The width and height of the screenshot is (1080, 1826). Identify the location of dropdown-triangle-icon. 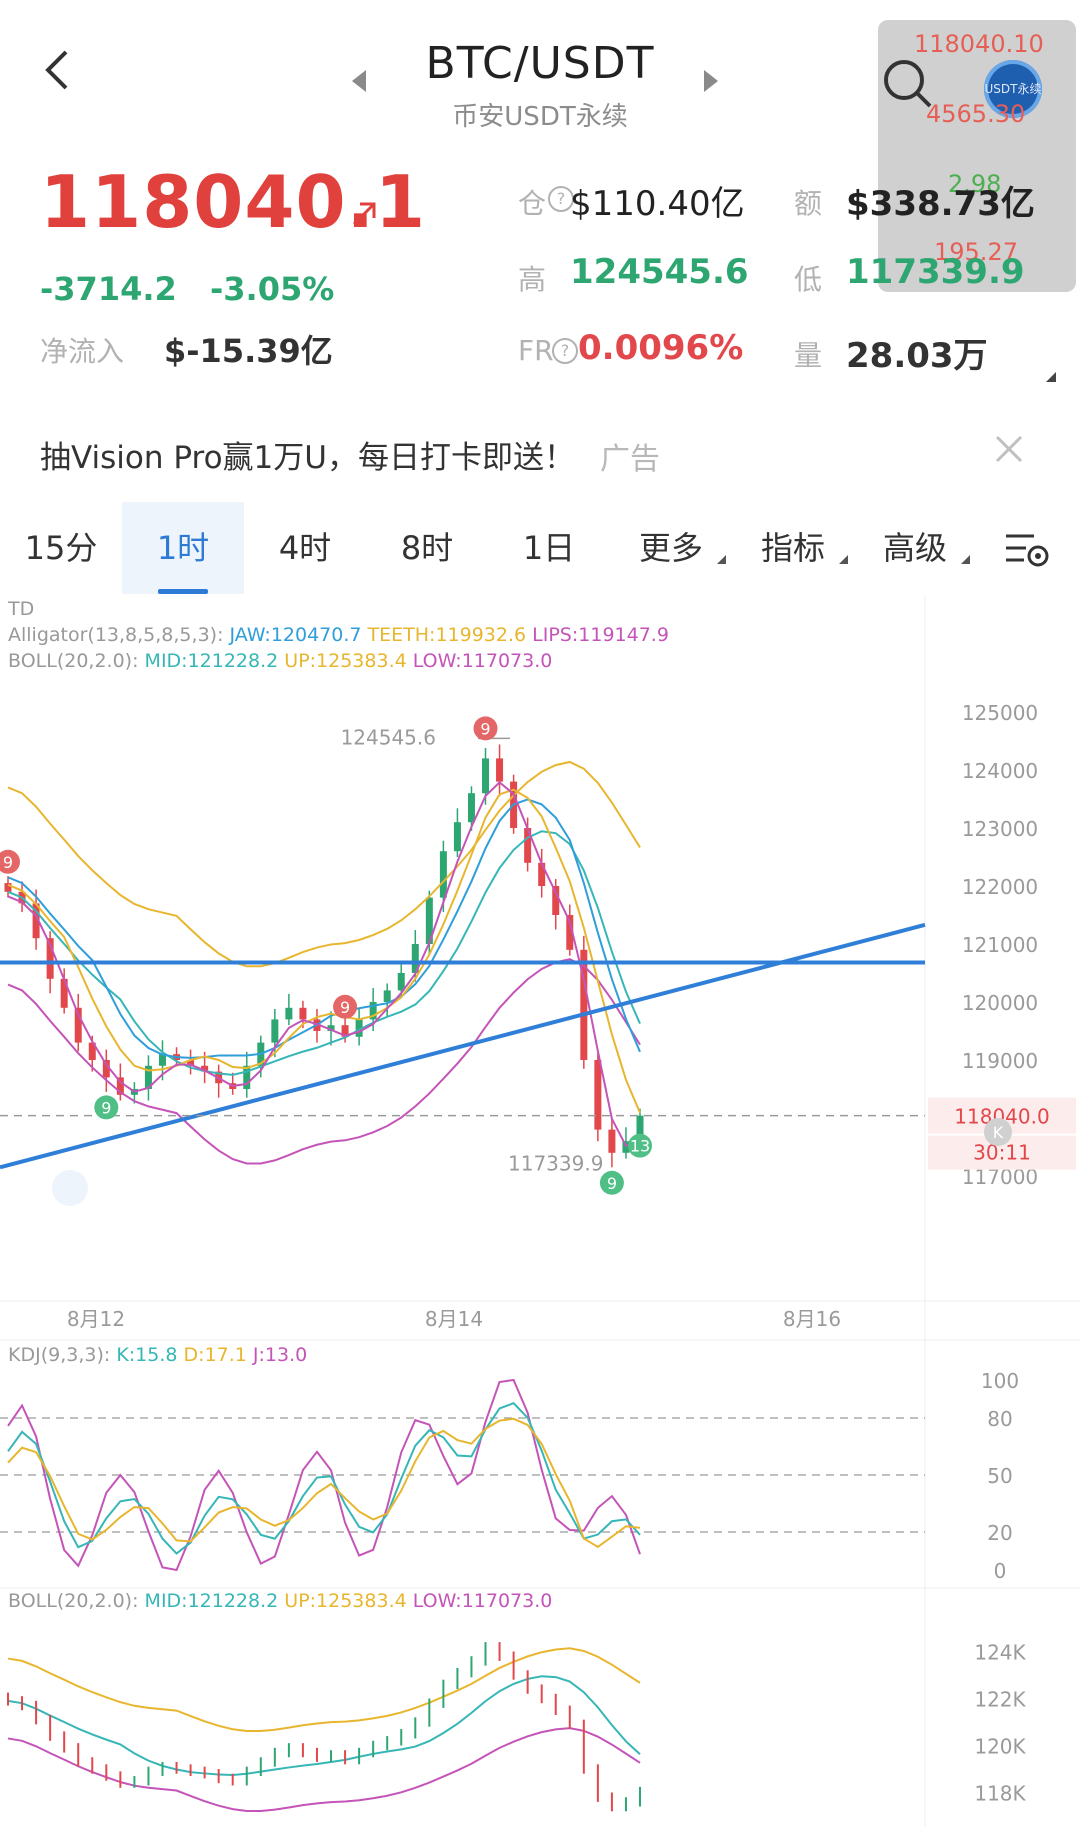
(721, 559).